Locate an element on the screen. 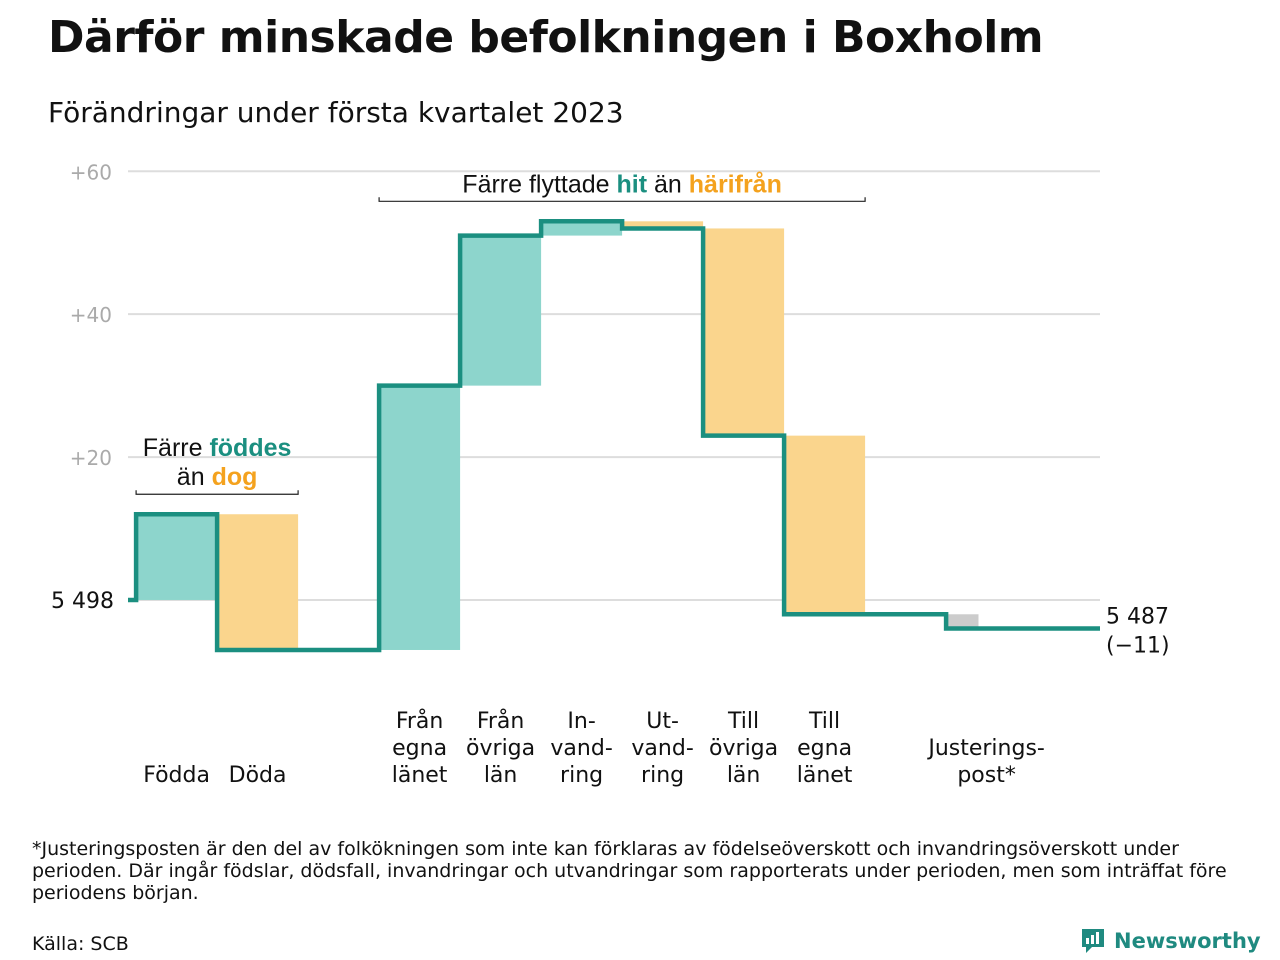  annotation-text: än dog is located at coordinates (217, 477).